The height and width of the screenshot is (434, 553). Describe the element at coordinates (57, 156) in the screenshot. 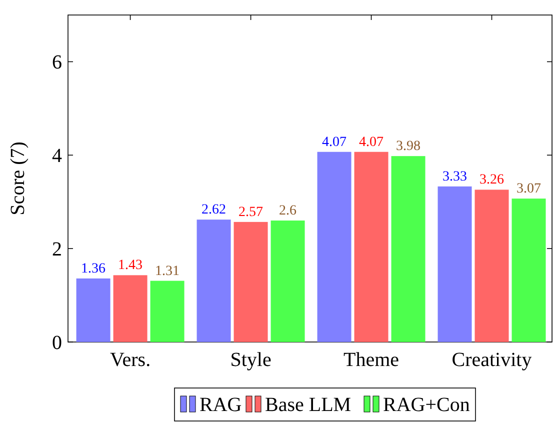

I see `y-tick-label: 4` at that location.